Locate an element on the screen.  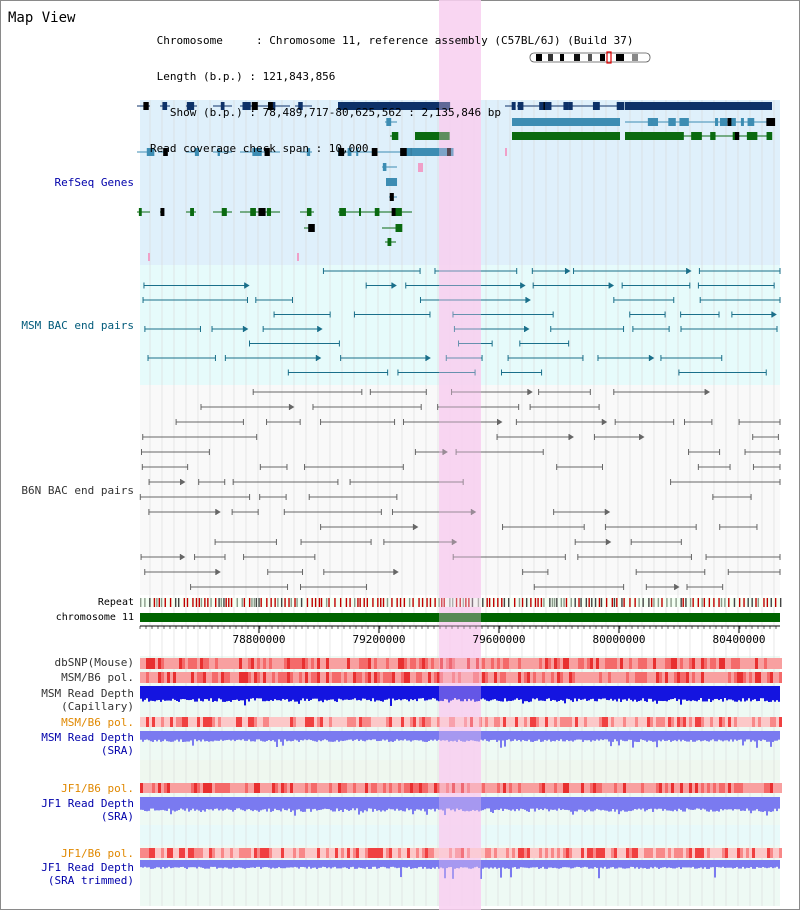
track-label-msm-depth-sra: MSM Read Depth is located at coordinates (87, 737).